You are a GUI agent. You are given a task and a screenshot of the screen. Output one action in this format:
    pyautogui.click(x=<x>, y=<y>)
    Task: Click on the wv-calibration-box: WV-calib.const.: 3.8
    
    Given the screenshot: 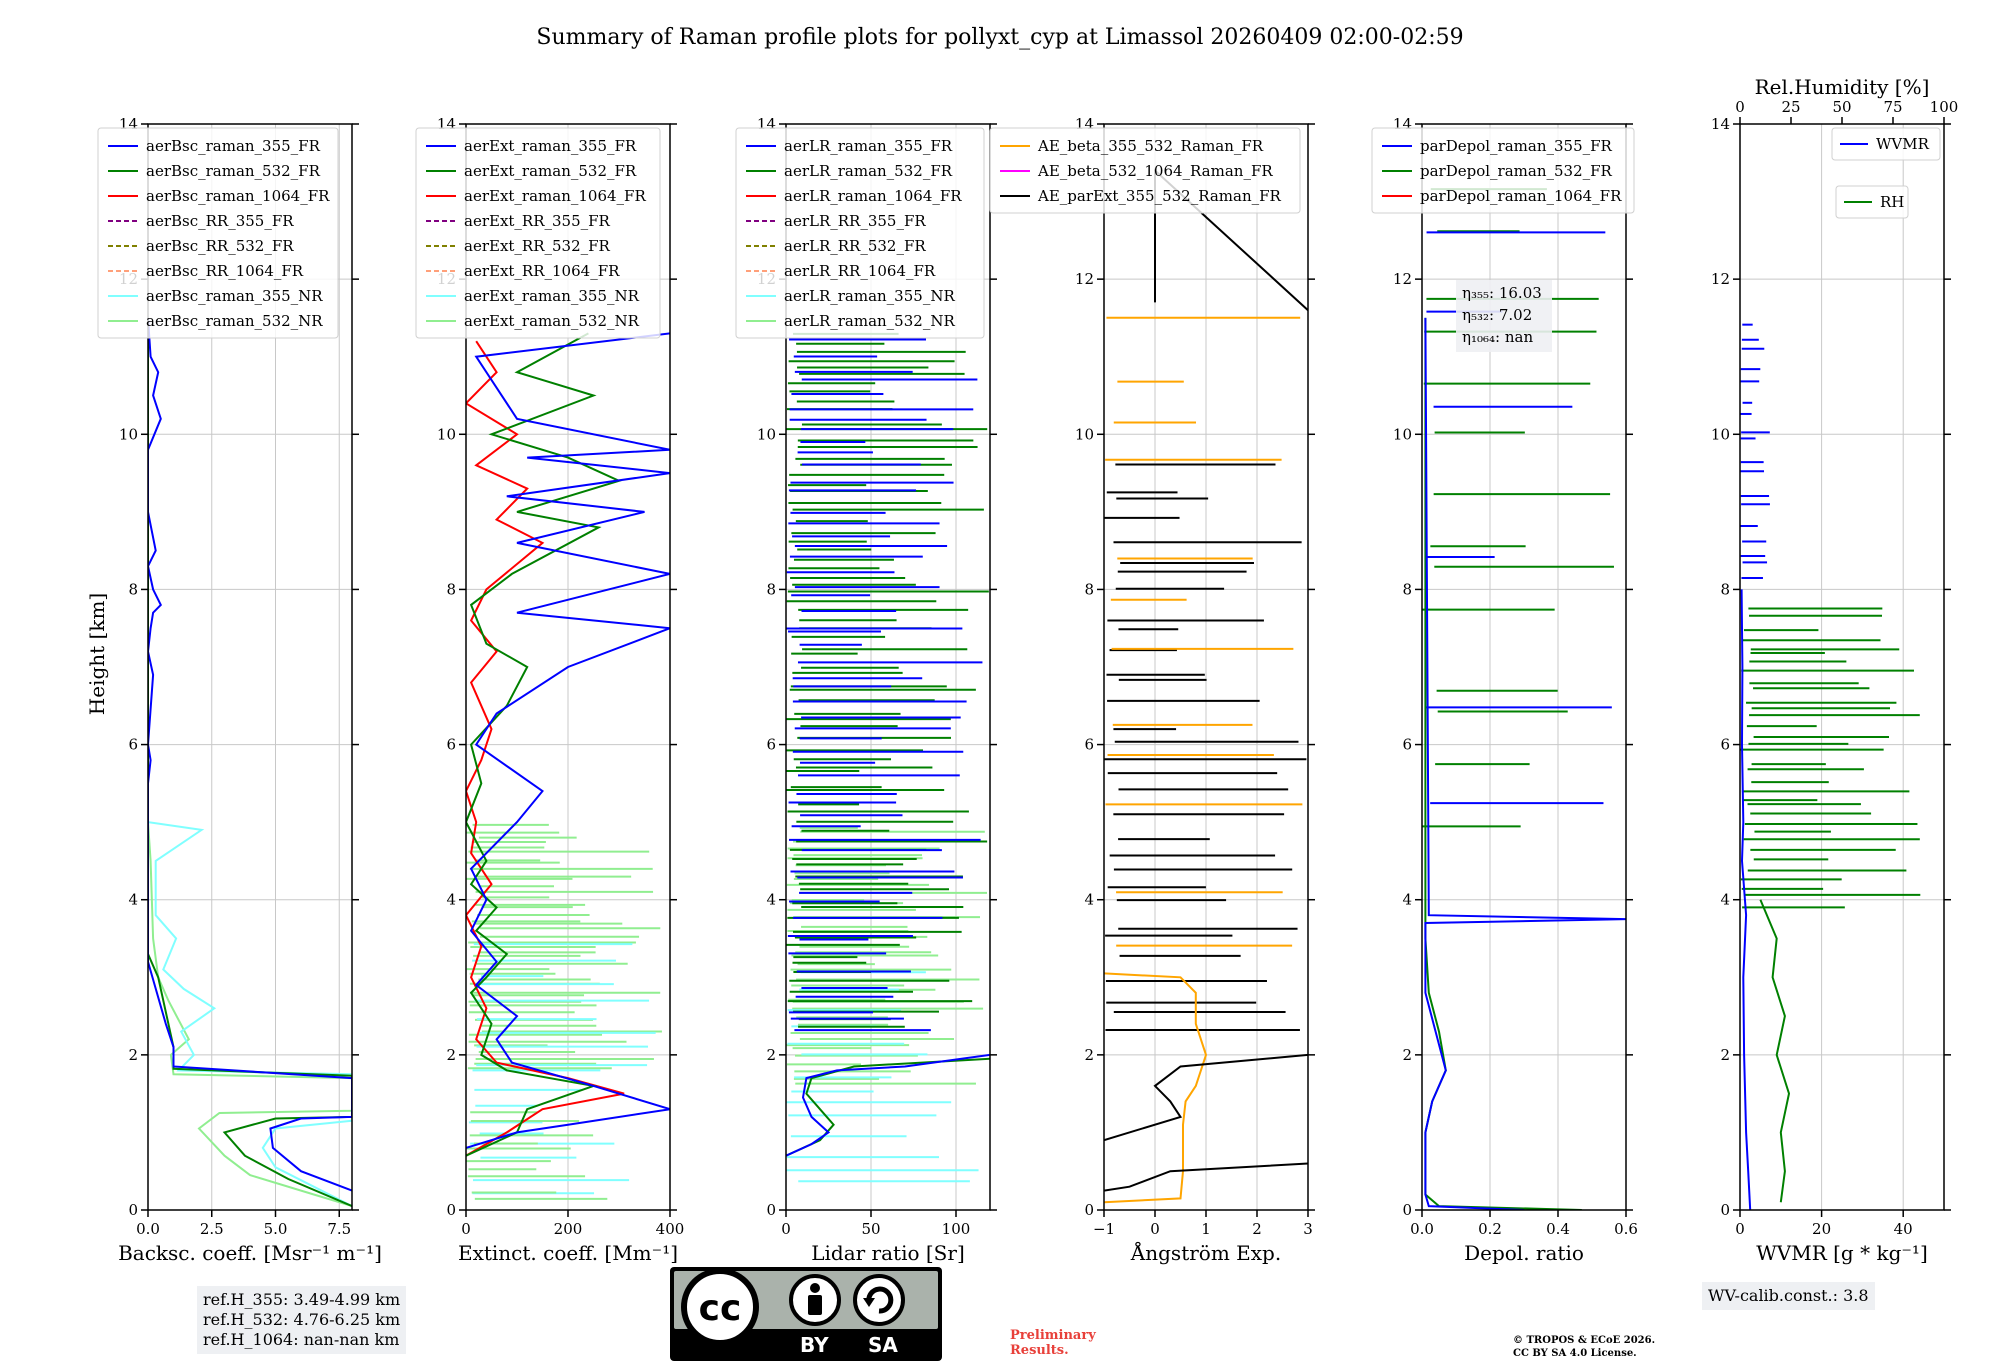 What is the action you would take?
    pyautogui.click(x=1788, y=1296)
    